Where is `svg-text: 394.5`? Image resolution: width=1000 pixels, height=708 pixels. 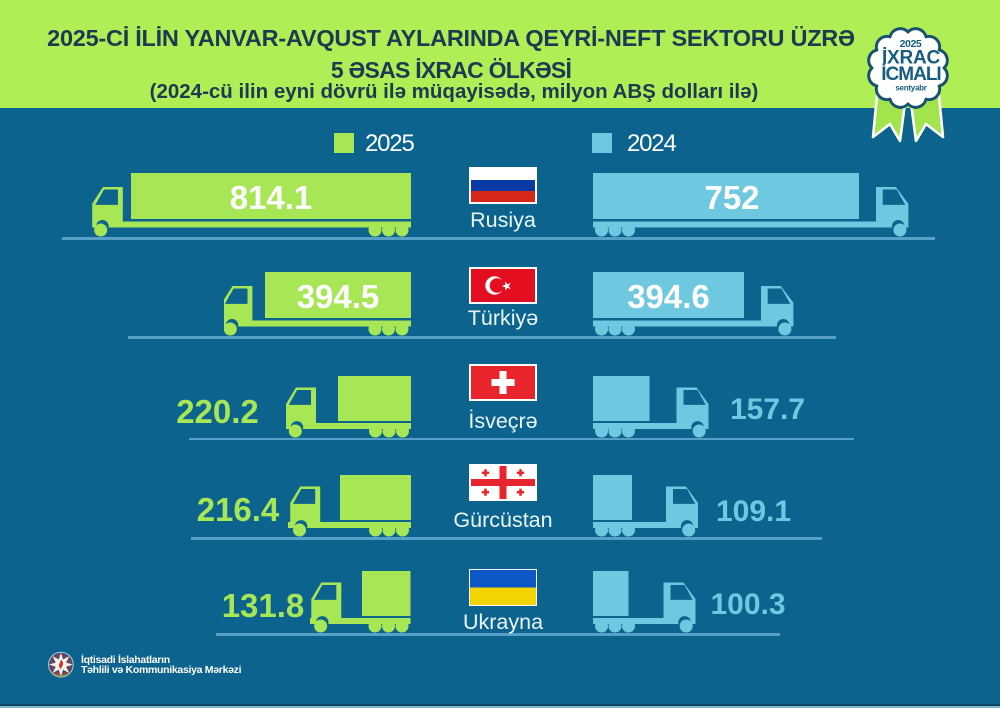 svg-text: 394.5 is located at coordinates (337, 296).